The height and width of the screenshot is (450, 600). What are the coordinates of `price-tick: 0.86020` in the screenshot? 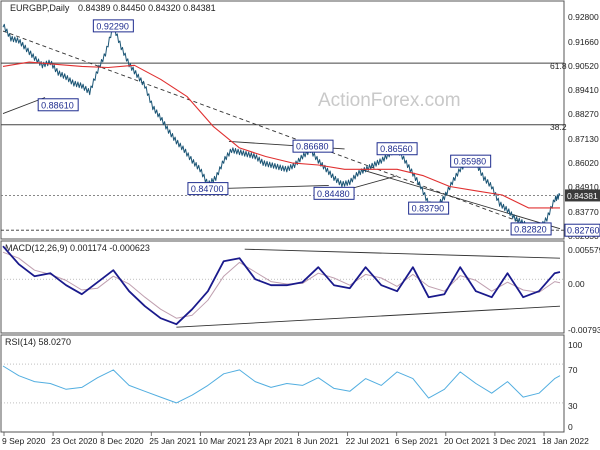 It's located at (583, 163).